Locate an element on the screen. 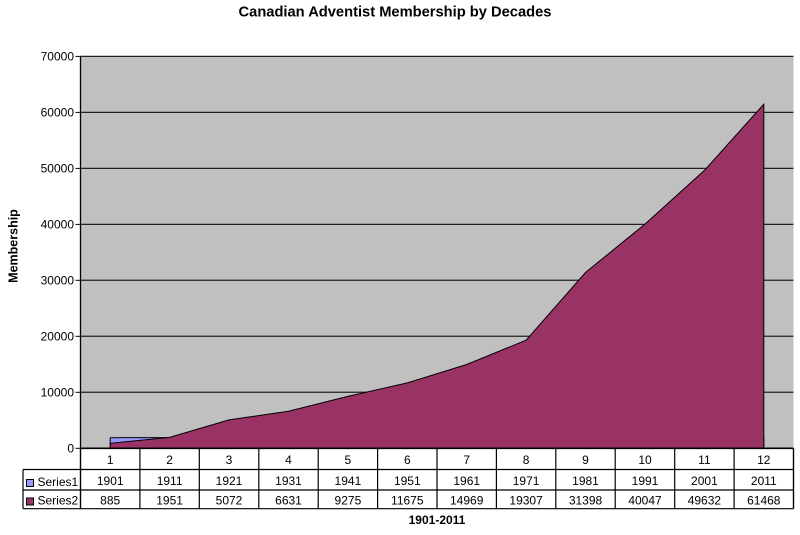  svg-text:Canadian Adventist Membership: Canadian Adventist Membership by Decades is located at coordinates (395, 13).